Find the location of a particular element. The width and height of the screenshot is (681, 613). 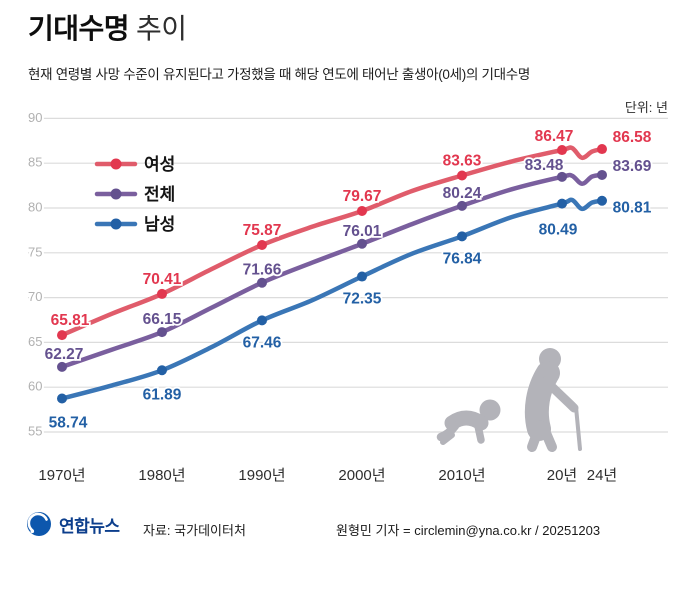

page-title: 기대수명 추이 is located at coordinates (107, 29).